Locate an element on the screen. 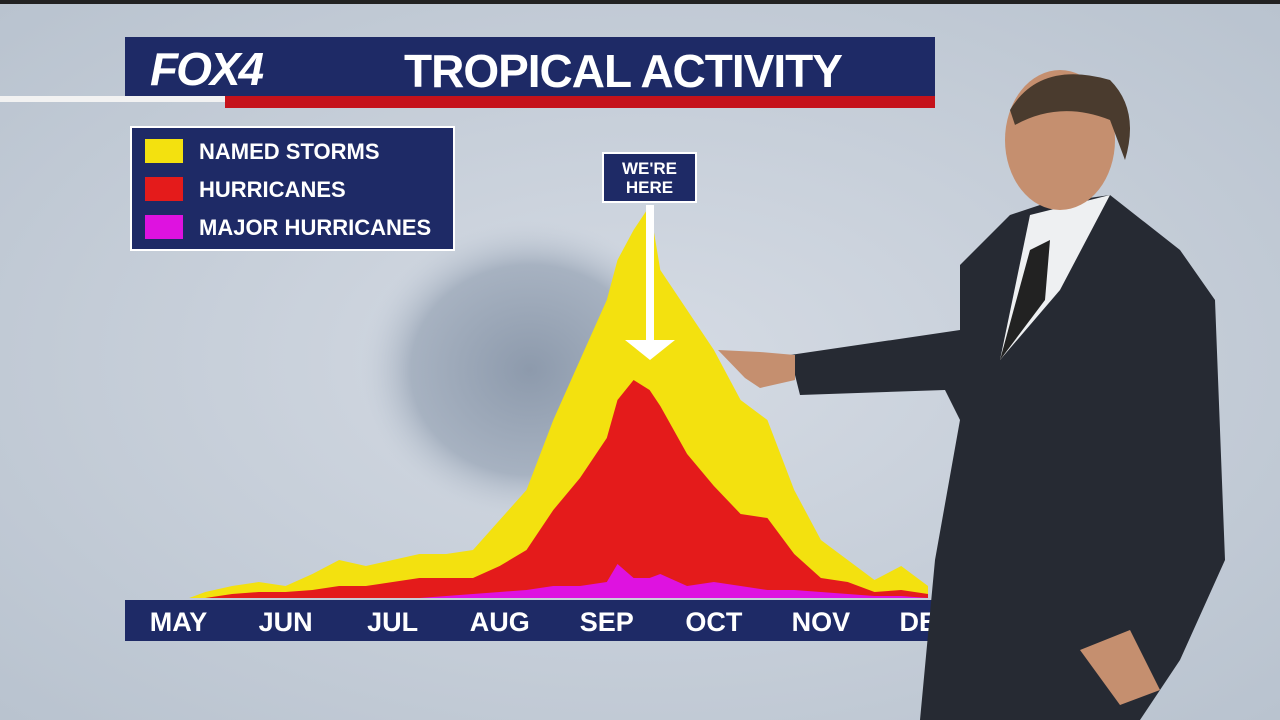  chart-title: TROPICAL ACTIVITY is located at coordinates (623, 71).